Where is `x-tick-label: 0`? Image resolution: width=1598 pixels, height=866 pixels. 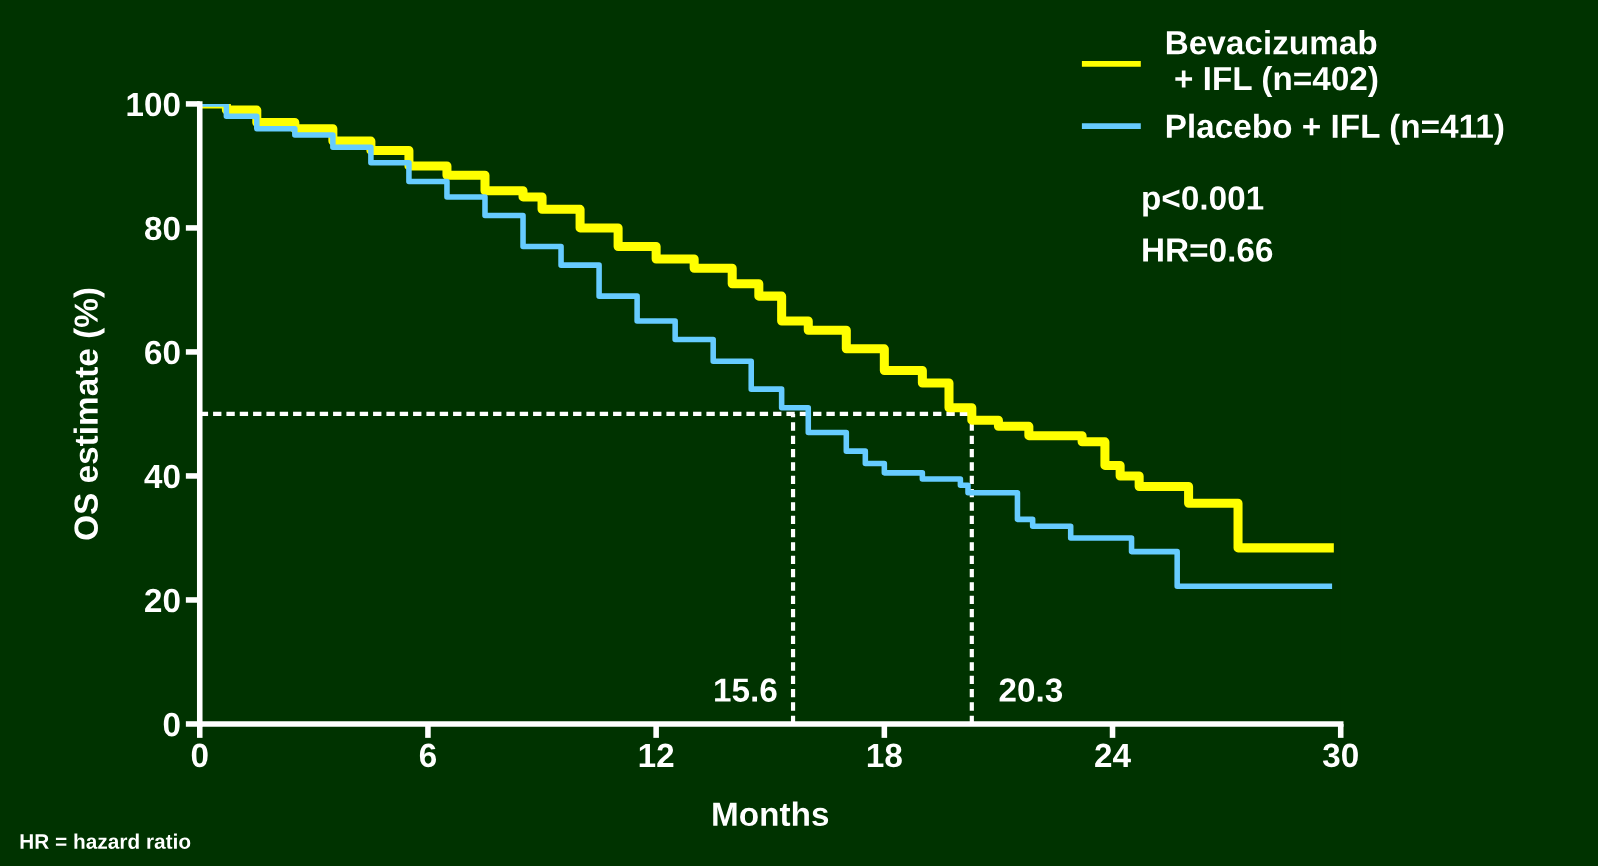 x-tick-label: 0 is located at coordinates (199, 755).